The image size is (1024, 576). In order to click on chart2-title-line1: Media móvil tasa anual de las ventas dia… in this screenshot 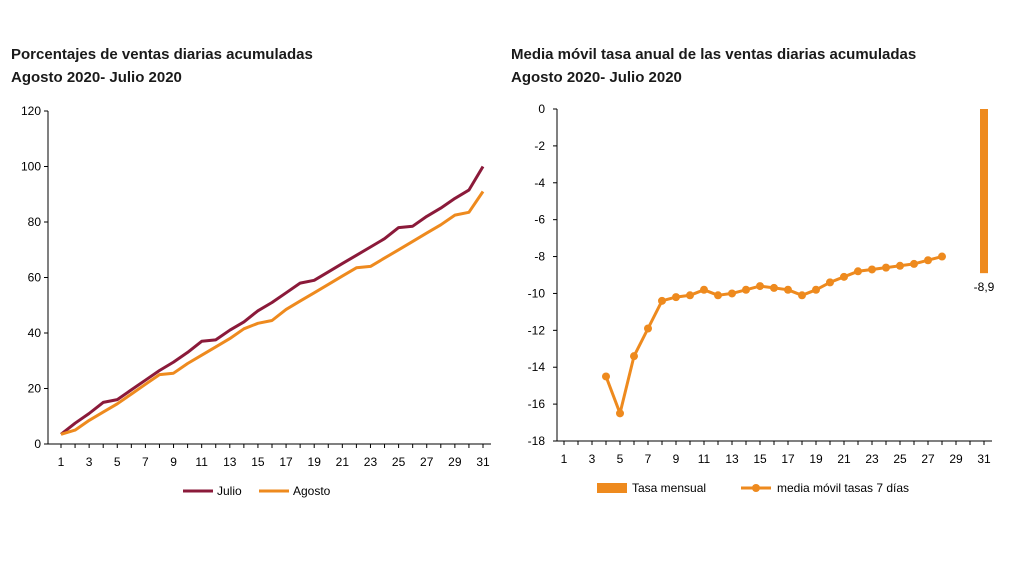, I will do `click(714, 54)`.